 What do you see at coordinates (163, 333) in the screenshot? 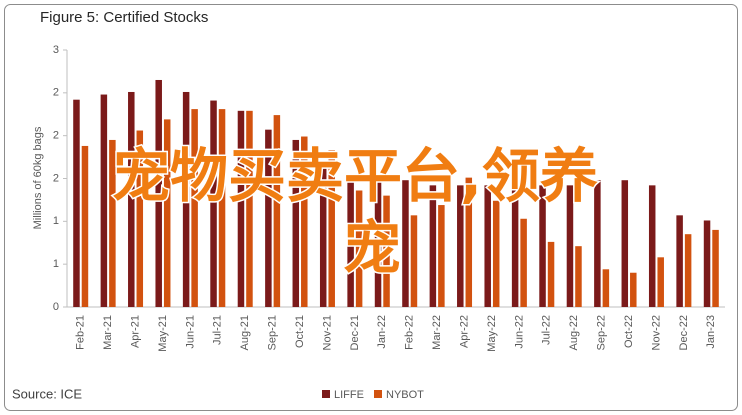
I see `x-tick-label: May-21` at bounding box center [163, 333].